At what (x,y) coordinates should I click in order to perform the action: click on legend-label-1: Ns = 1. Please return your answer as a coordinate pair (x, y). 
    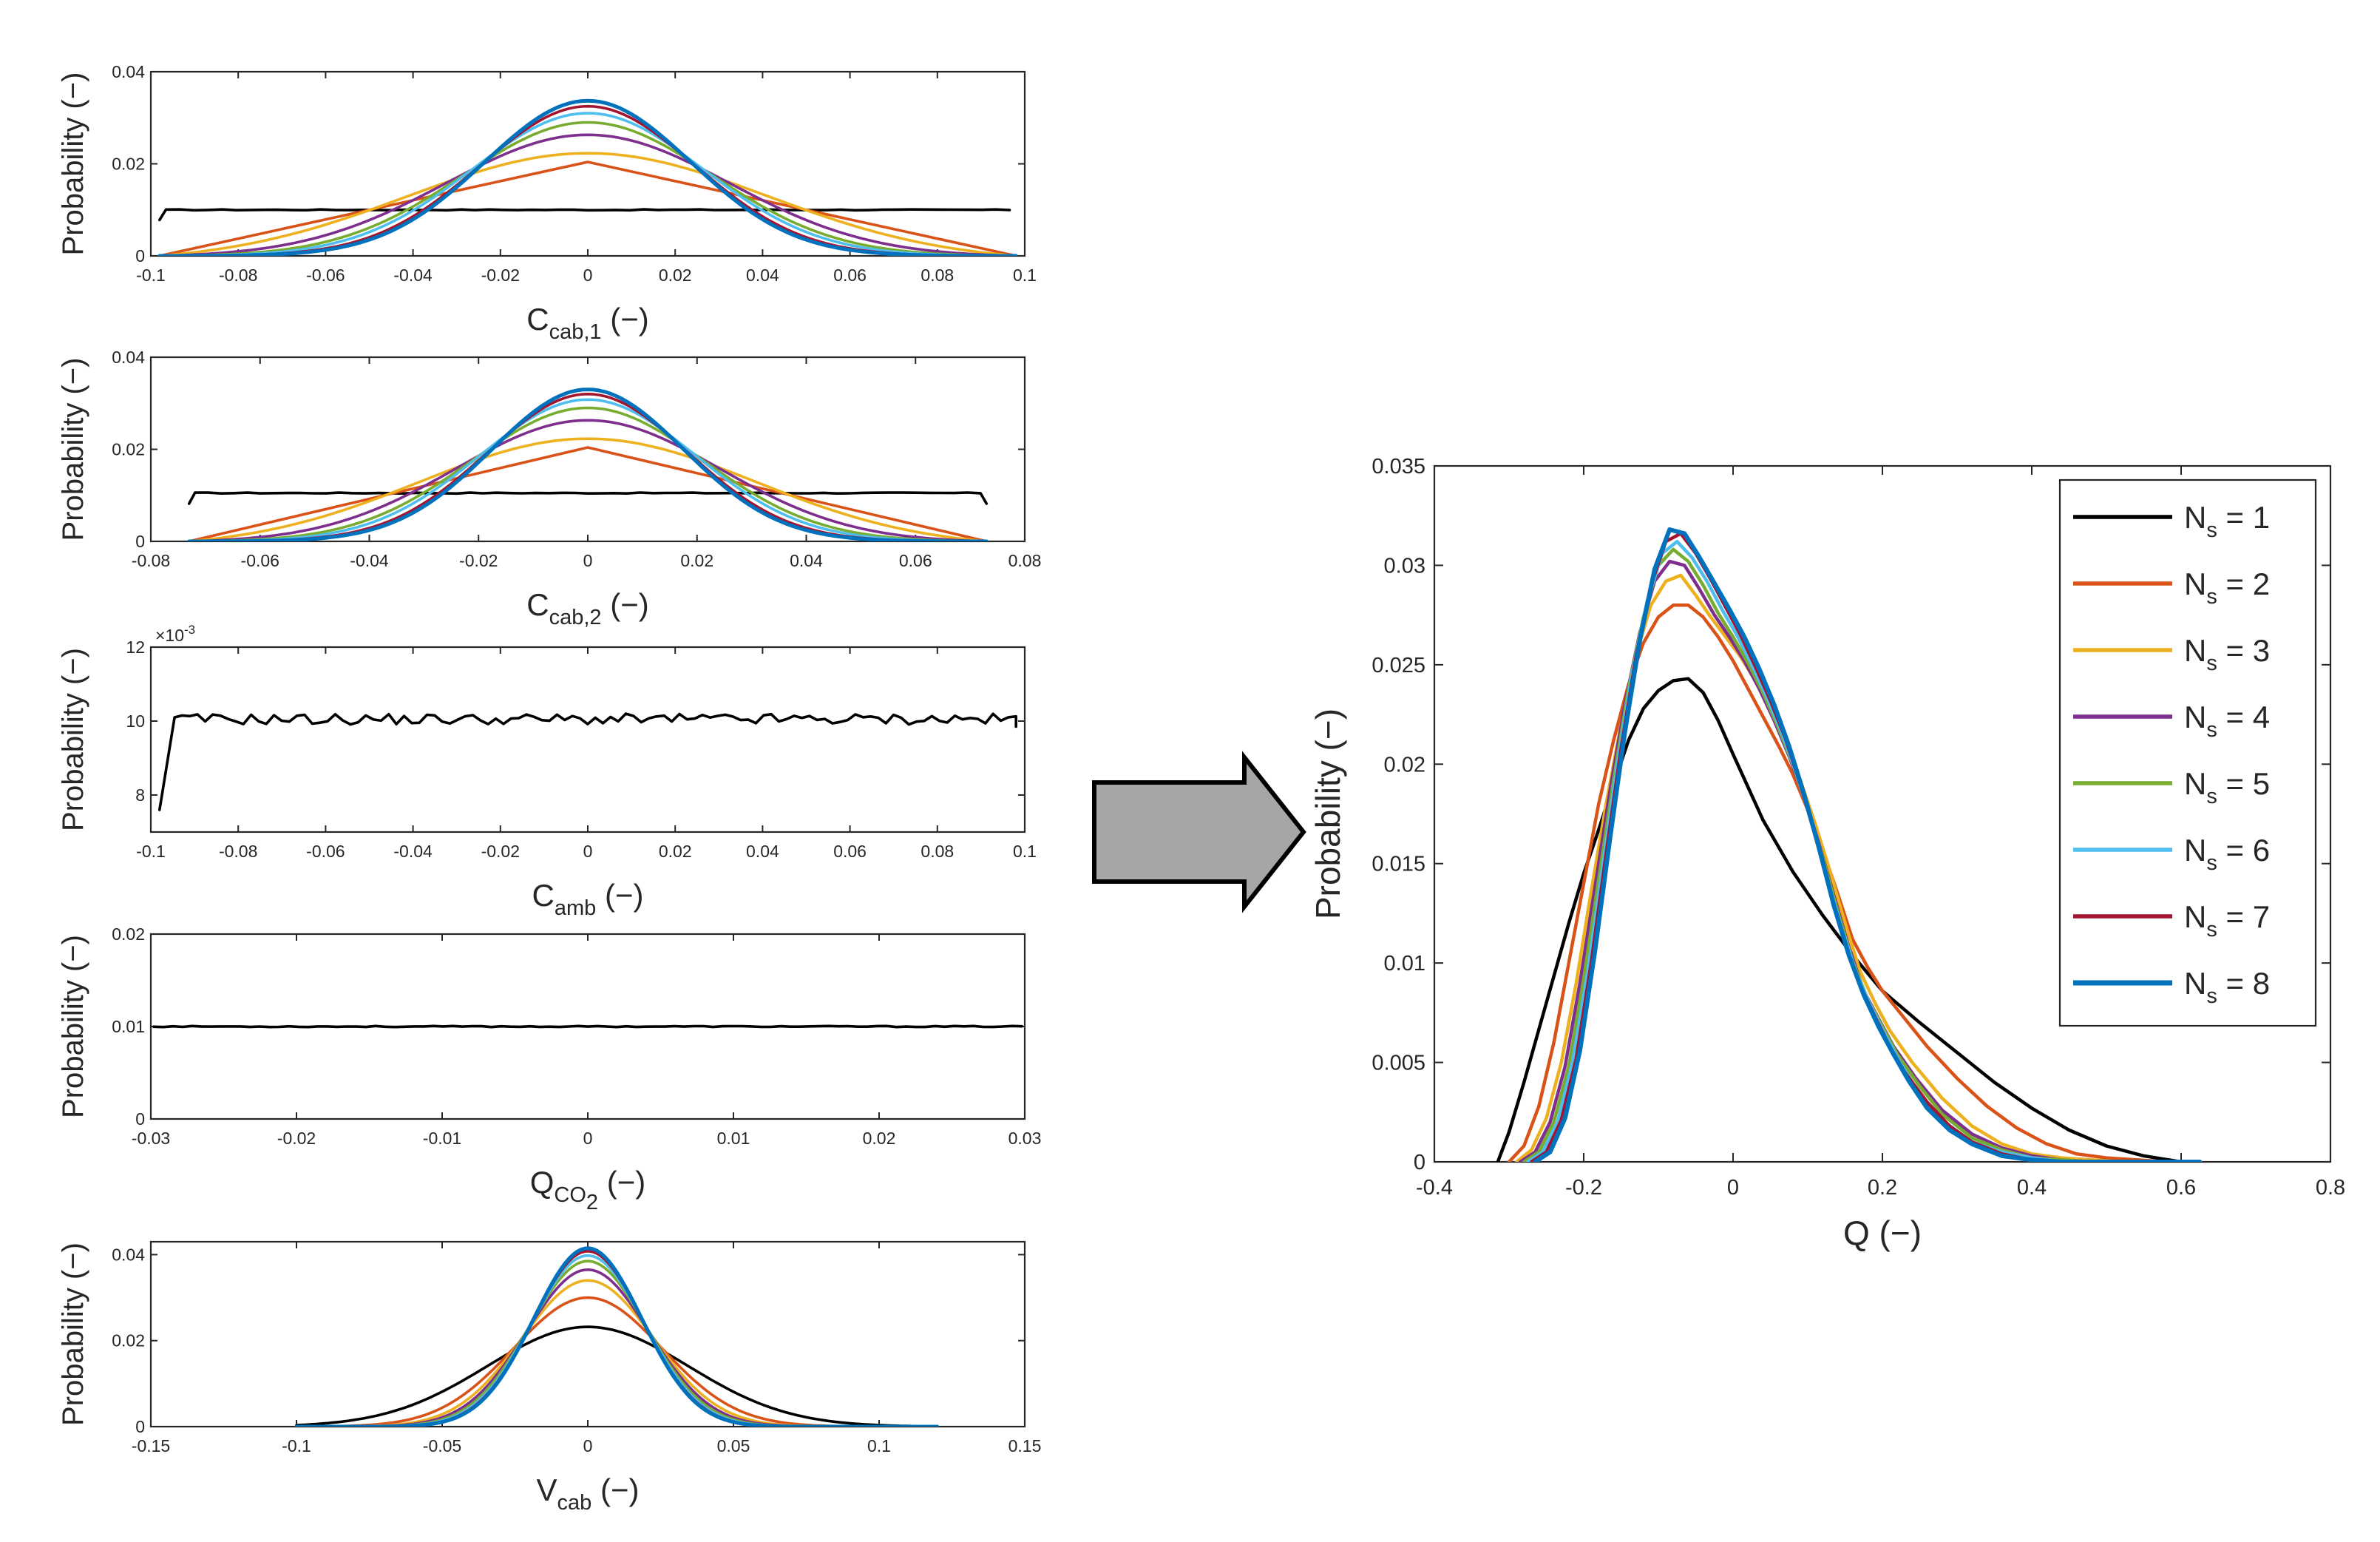
    Looking at the image, I should click on (2227, 521).